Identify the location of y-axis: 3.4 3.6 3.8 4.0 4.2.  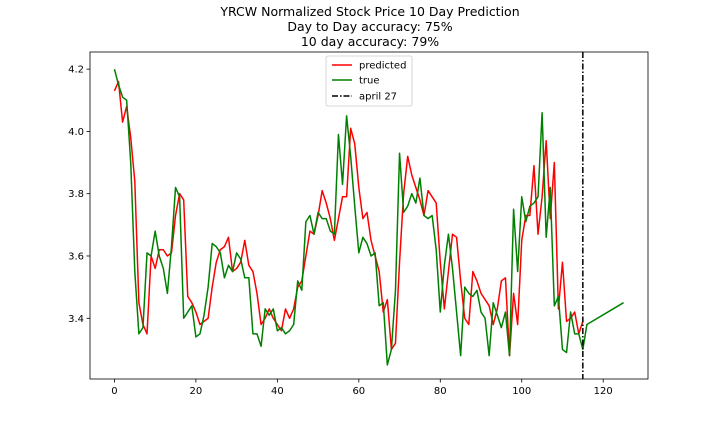
(79, 195).